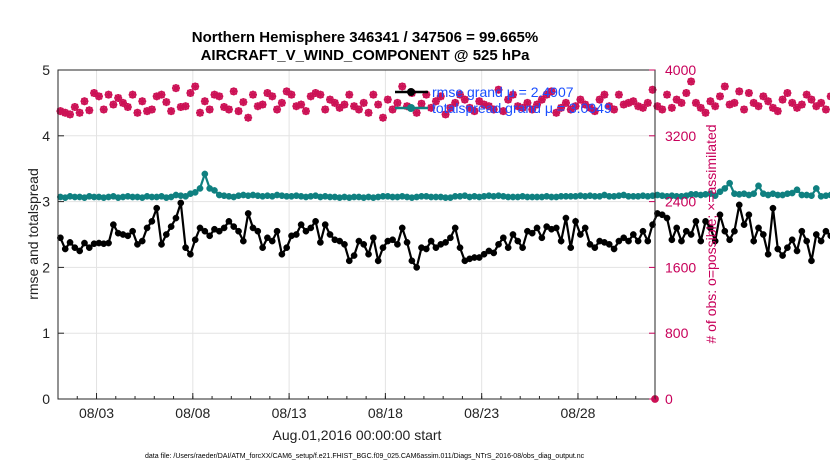 The width and height of the screenshot is (830, 470). What do you see at coordinates (522, 108) in the screenshot?
I see `legend-spread-label: totalspread grand μ = 3.0949` at bounding box center [522, 108].